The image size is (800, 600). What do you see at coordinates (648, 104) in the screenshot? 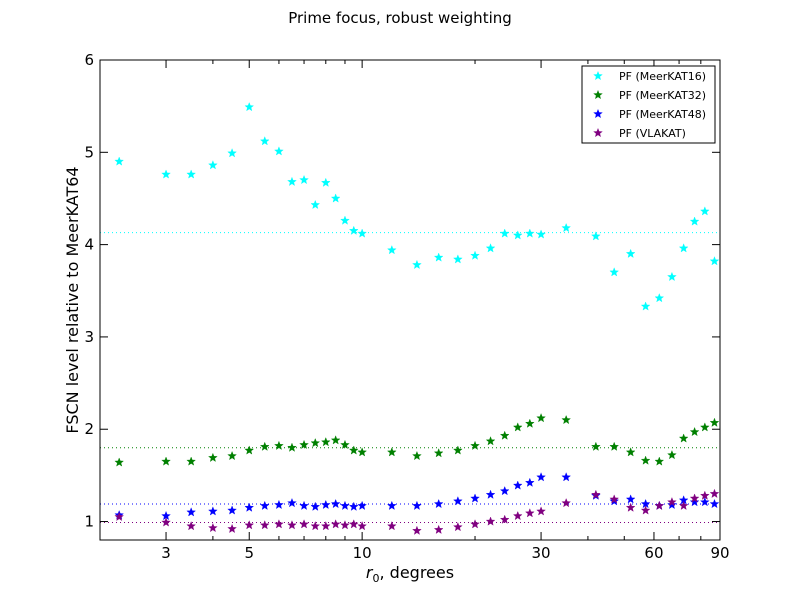
I see `legend-box` at bounding box center [648, 104].